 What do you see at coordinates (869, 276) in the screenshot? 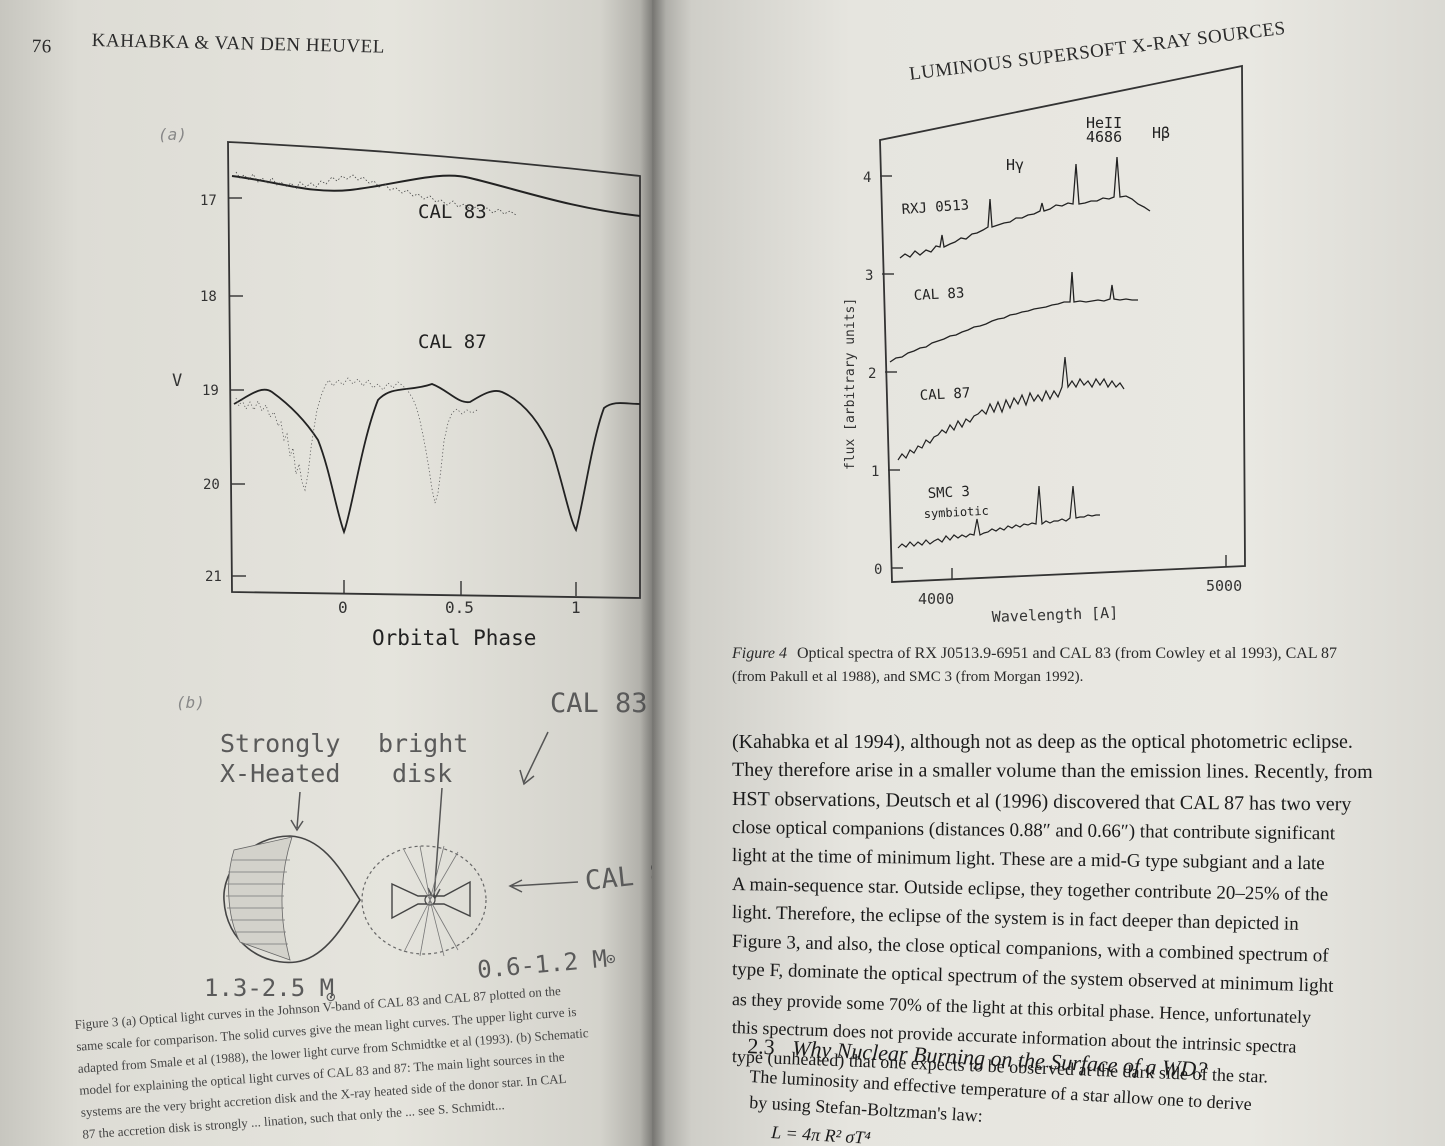
I see `y-tick-3: 3` at bounding box center [869, 276].